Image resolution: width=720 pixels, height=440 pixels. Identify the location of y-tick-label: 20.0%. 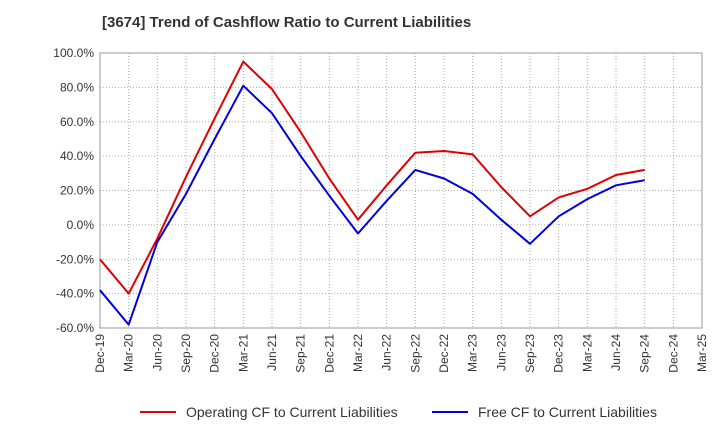
(77, 191).